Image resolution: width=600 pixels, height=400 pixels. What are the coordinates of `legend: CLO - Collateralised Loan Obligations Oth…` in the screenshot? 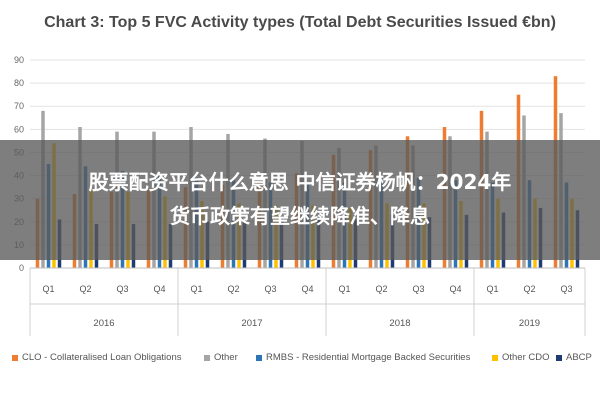 It's located at (306, 361).